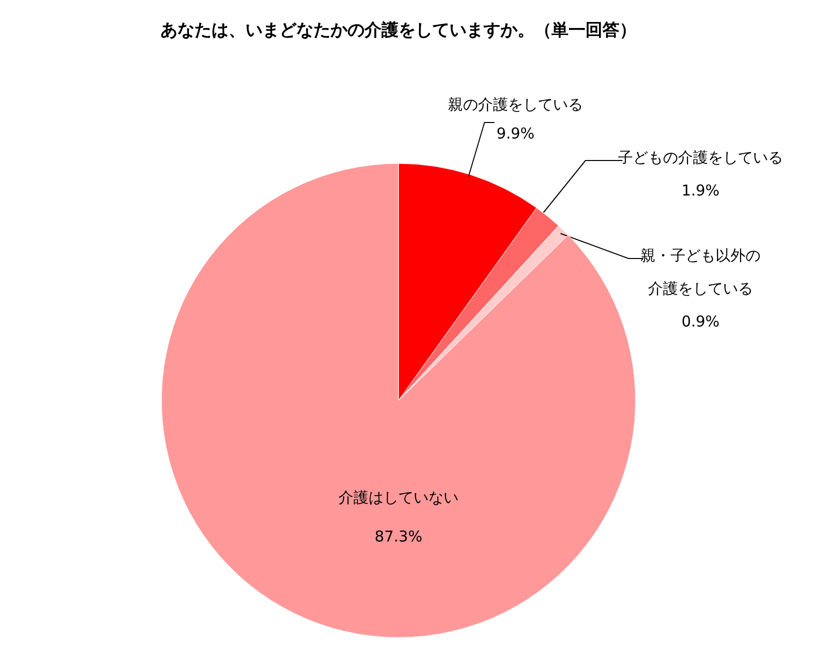 This screenshot has height=653, width=833. What do you see at coordinates (515, 133) in the screenshot?
I see `data-label: 9.9%` at bounding box center [515, 133].